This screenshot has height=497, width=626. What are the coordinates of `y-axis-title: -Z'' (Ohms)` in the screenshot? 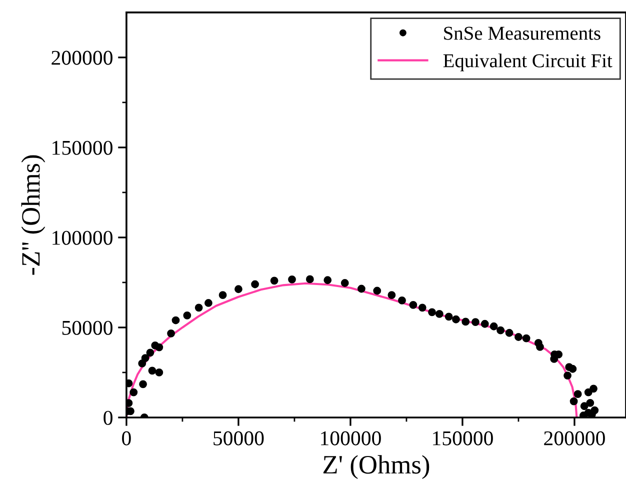 It's located at (33, 215).